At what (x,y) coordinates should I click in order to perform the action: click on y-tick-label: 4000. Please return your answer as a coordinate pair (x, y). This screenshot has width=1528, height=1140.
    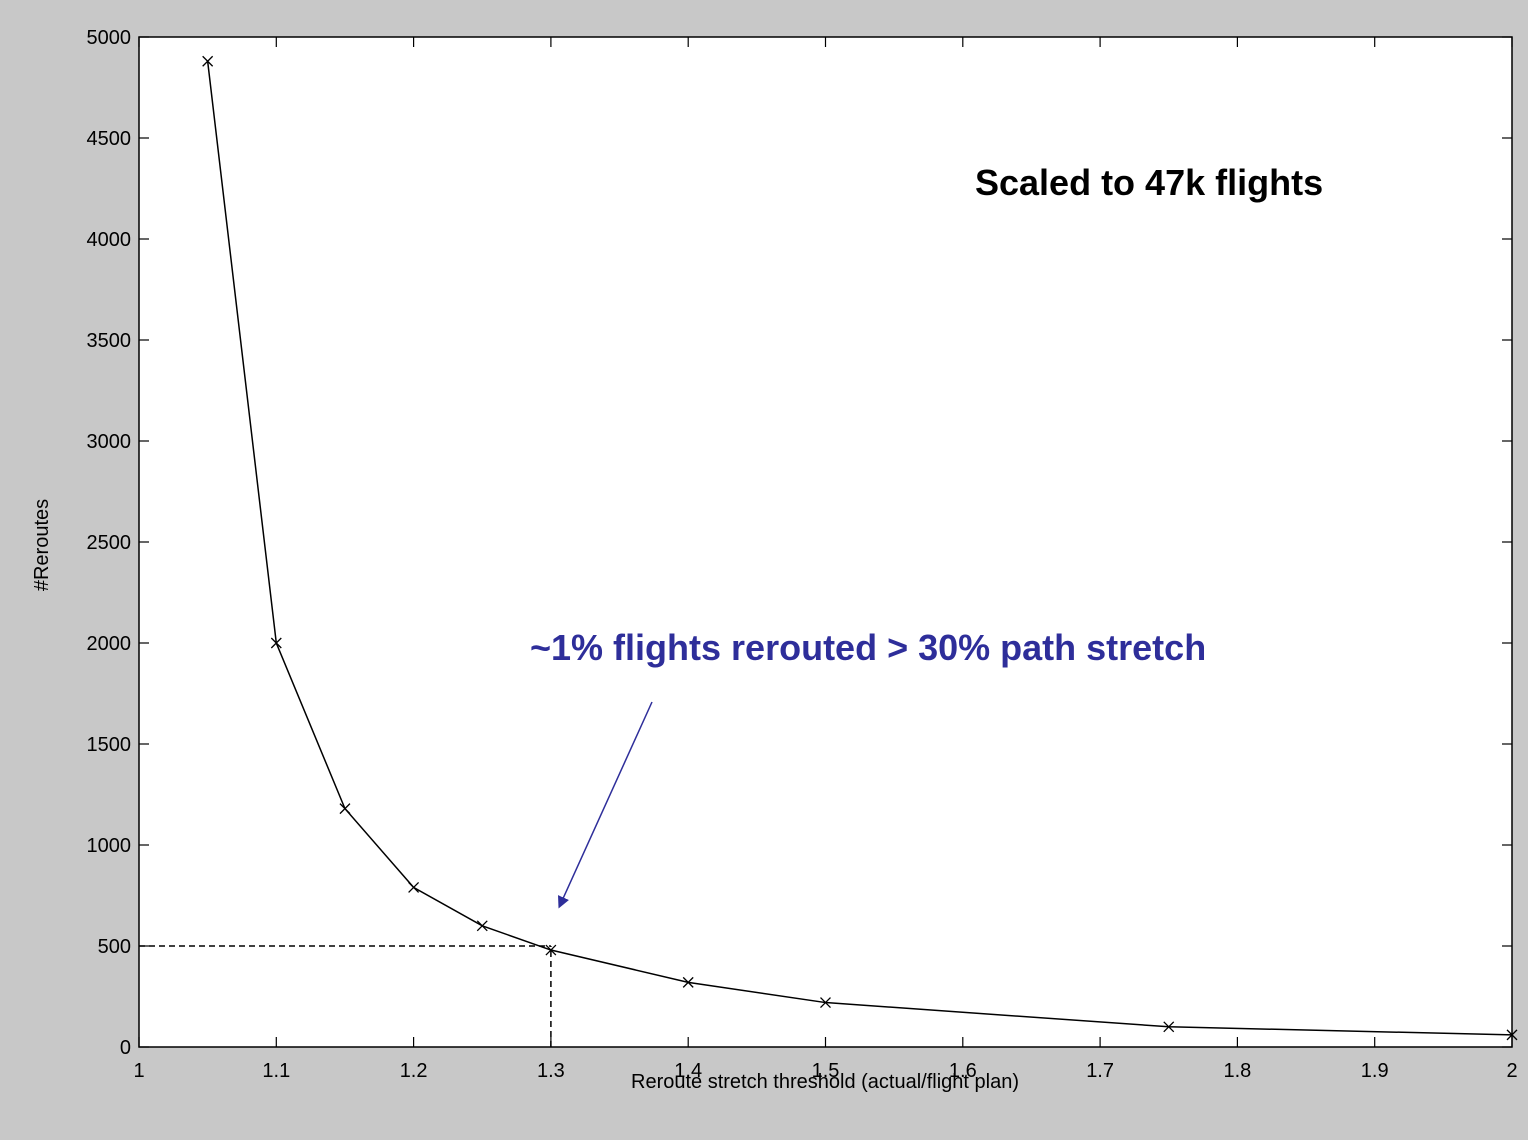
    Looking at the image, I should click on (109, 240).